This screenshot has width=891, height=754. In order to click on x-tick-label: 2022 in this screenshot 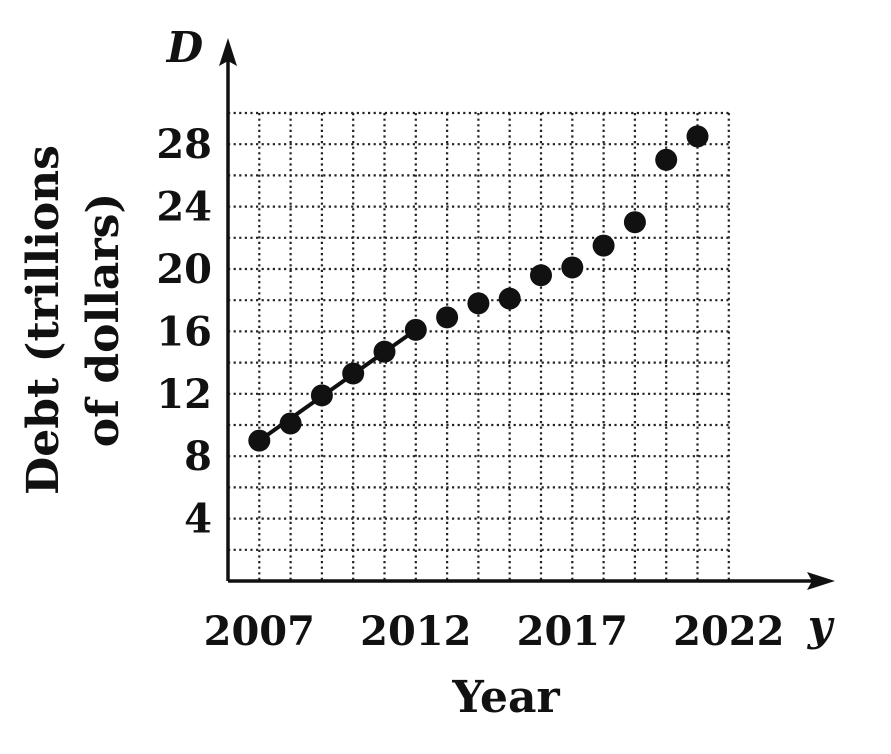, I will do `click(728, 631)`.